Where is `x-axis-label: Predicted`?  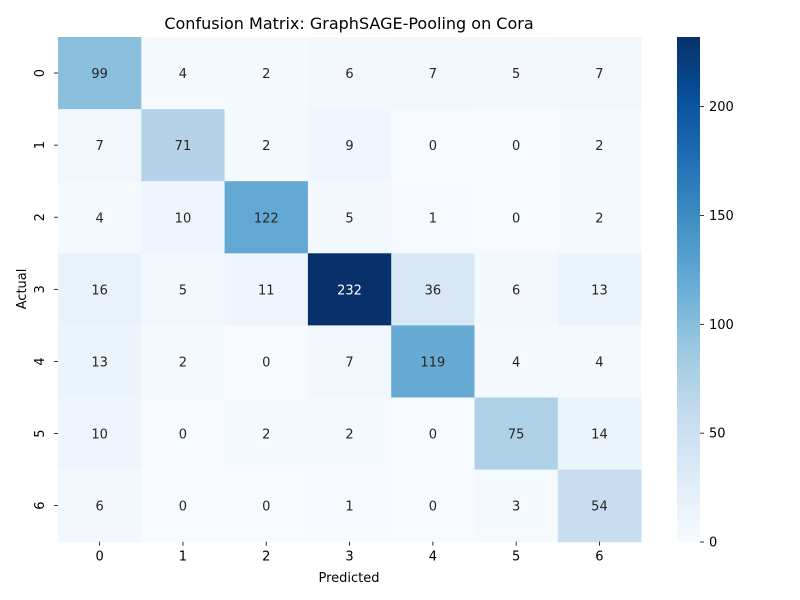
x-axis-label: Predicted is located at coordinates (348, 578).